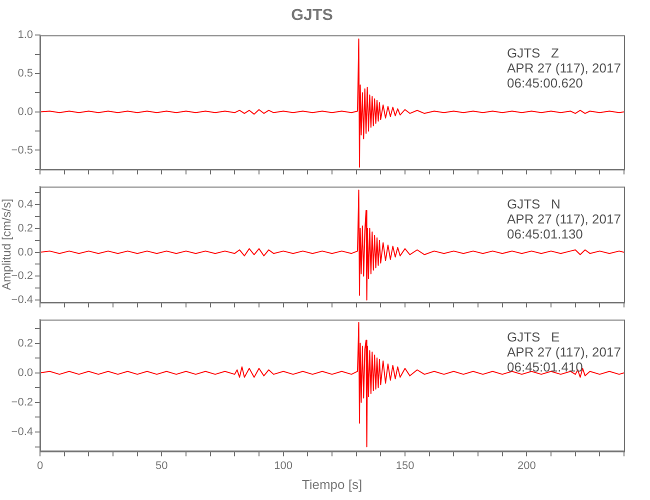 This screenshot has height=500, width=650. What do you see at coordinates (545, 82) in the screenshot?
I see `annotation: 06:45:00.620` at bounding box center [545, 82].